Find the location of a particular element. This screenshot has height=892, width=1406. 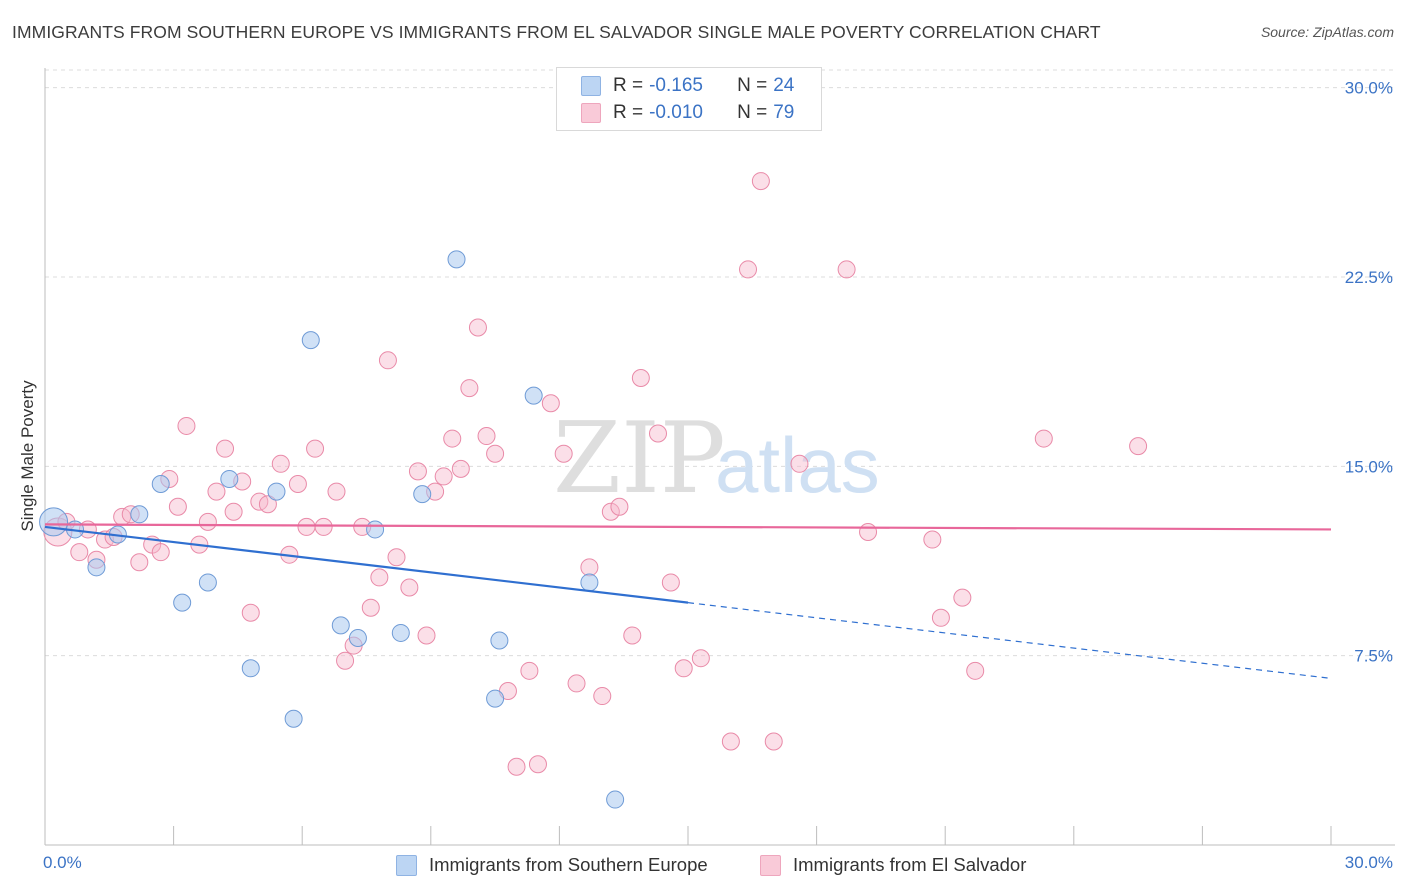

trend-line-southern-europe-projection is located at coordinates (1009, 640).